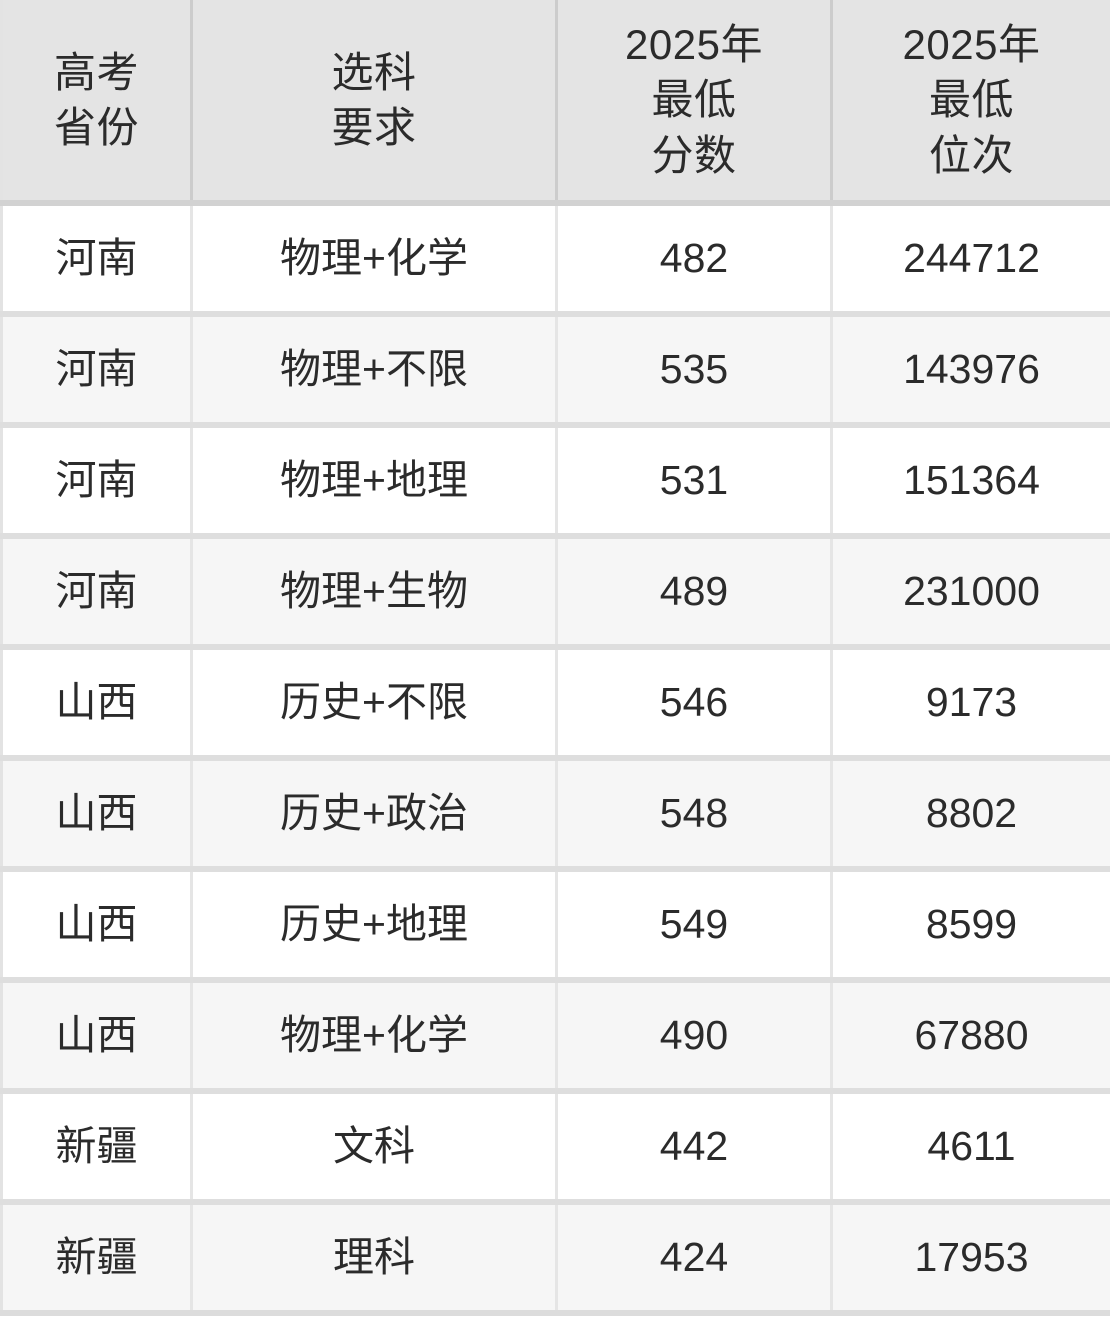  I want to click on cell-min-rank: 9173, so click(970, 704).